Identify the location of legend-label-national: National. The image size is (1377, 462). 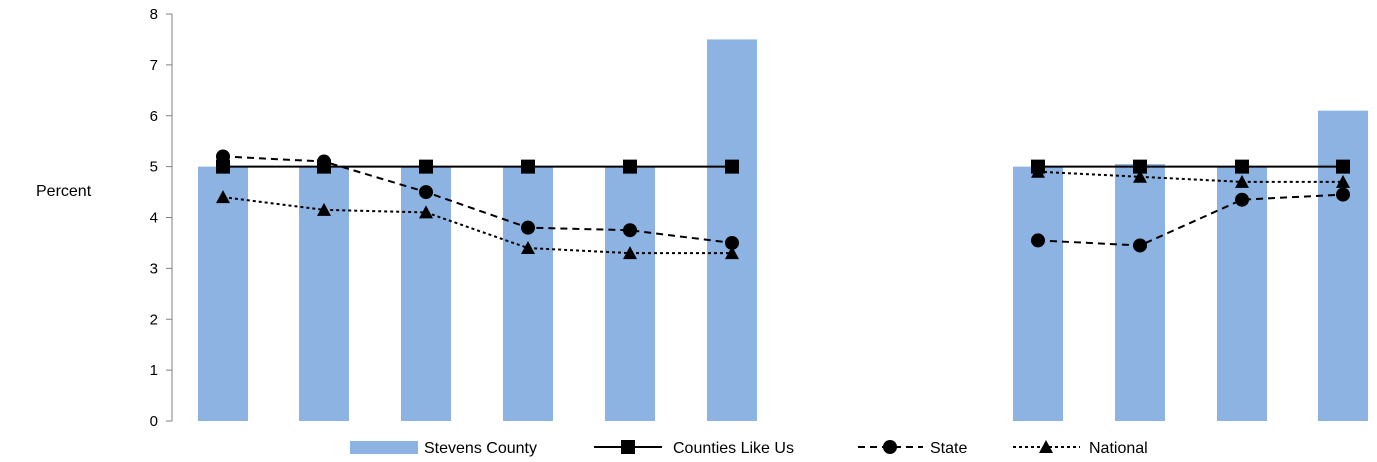
(1118, 448).